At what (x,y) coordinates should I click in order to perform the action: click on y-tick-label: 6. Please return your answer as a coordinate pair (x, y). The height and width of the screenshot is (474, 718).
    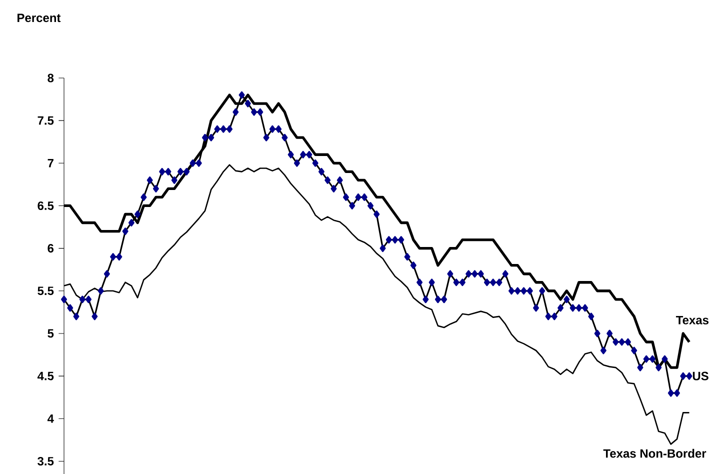
    Looking at the image, I should click on (51, 248).